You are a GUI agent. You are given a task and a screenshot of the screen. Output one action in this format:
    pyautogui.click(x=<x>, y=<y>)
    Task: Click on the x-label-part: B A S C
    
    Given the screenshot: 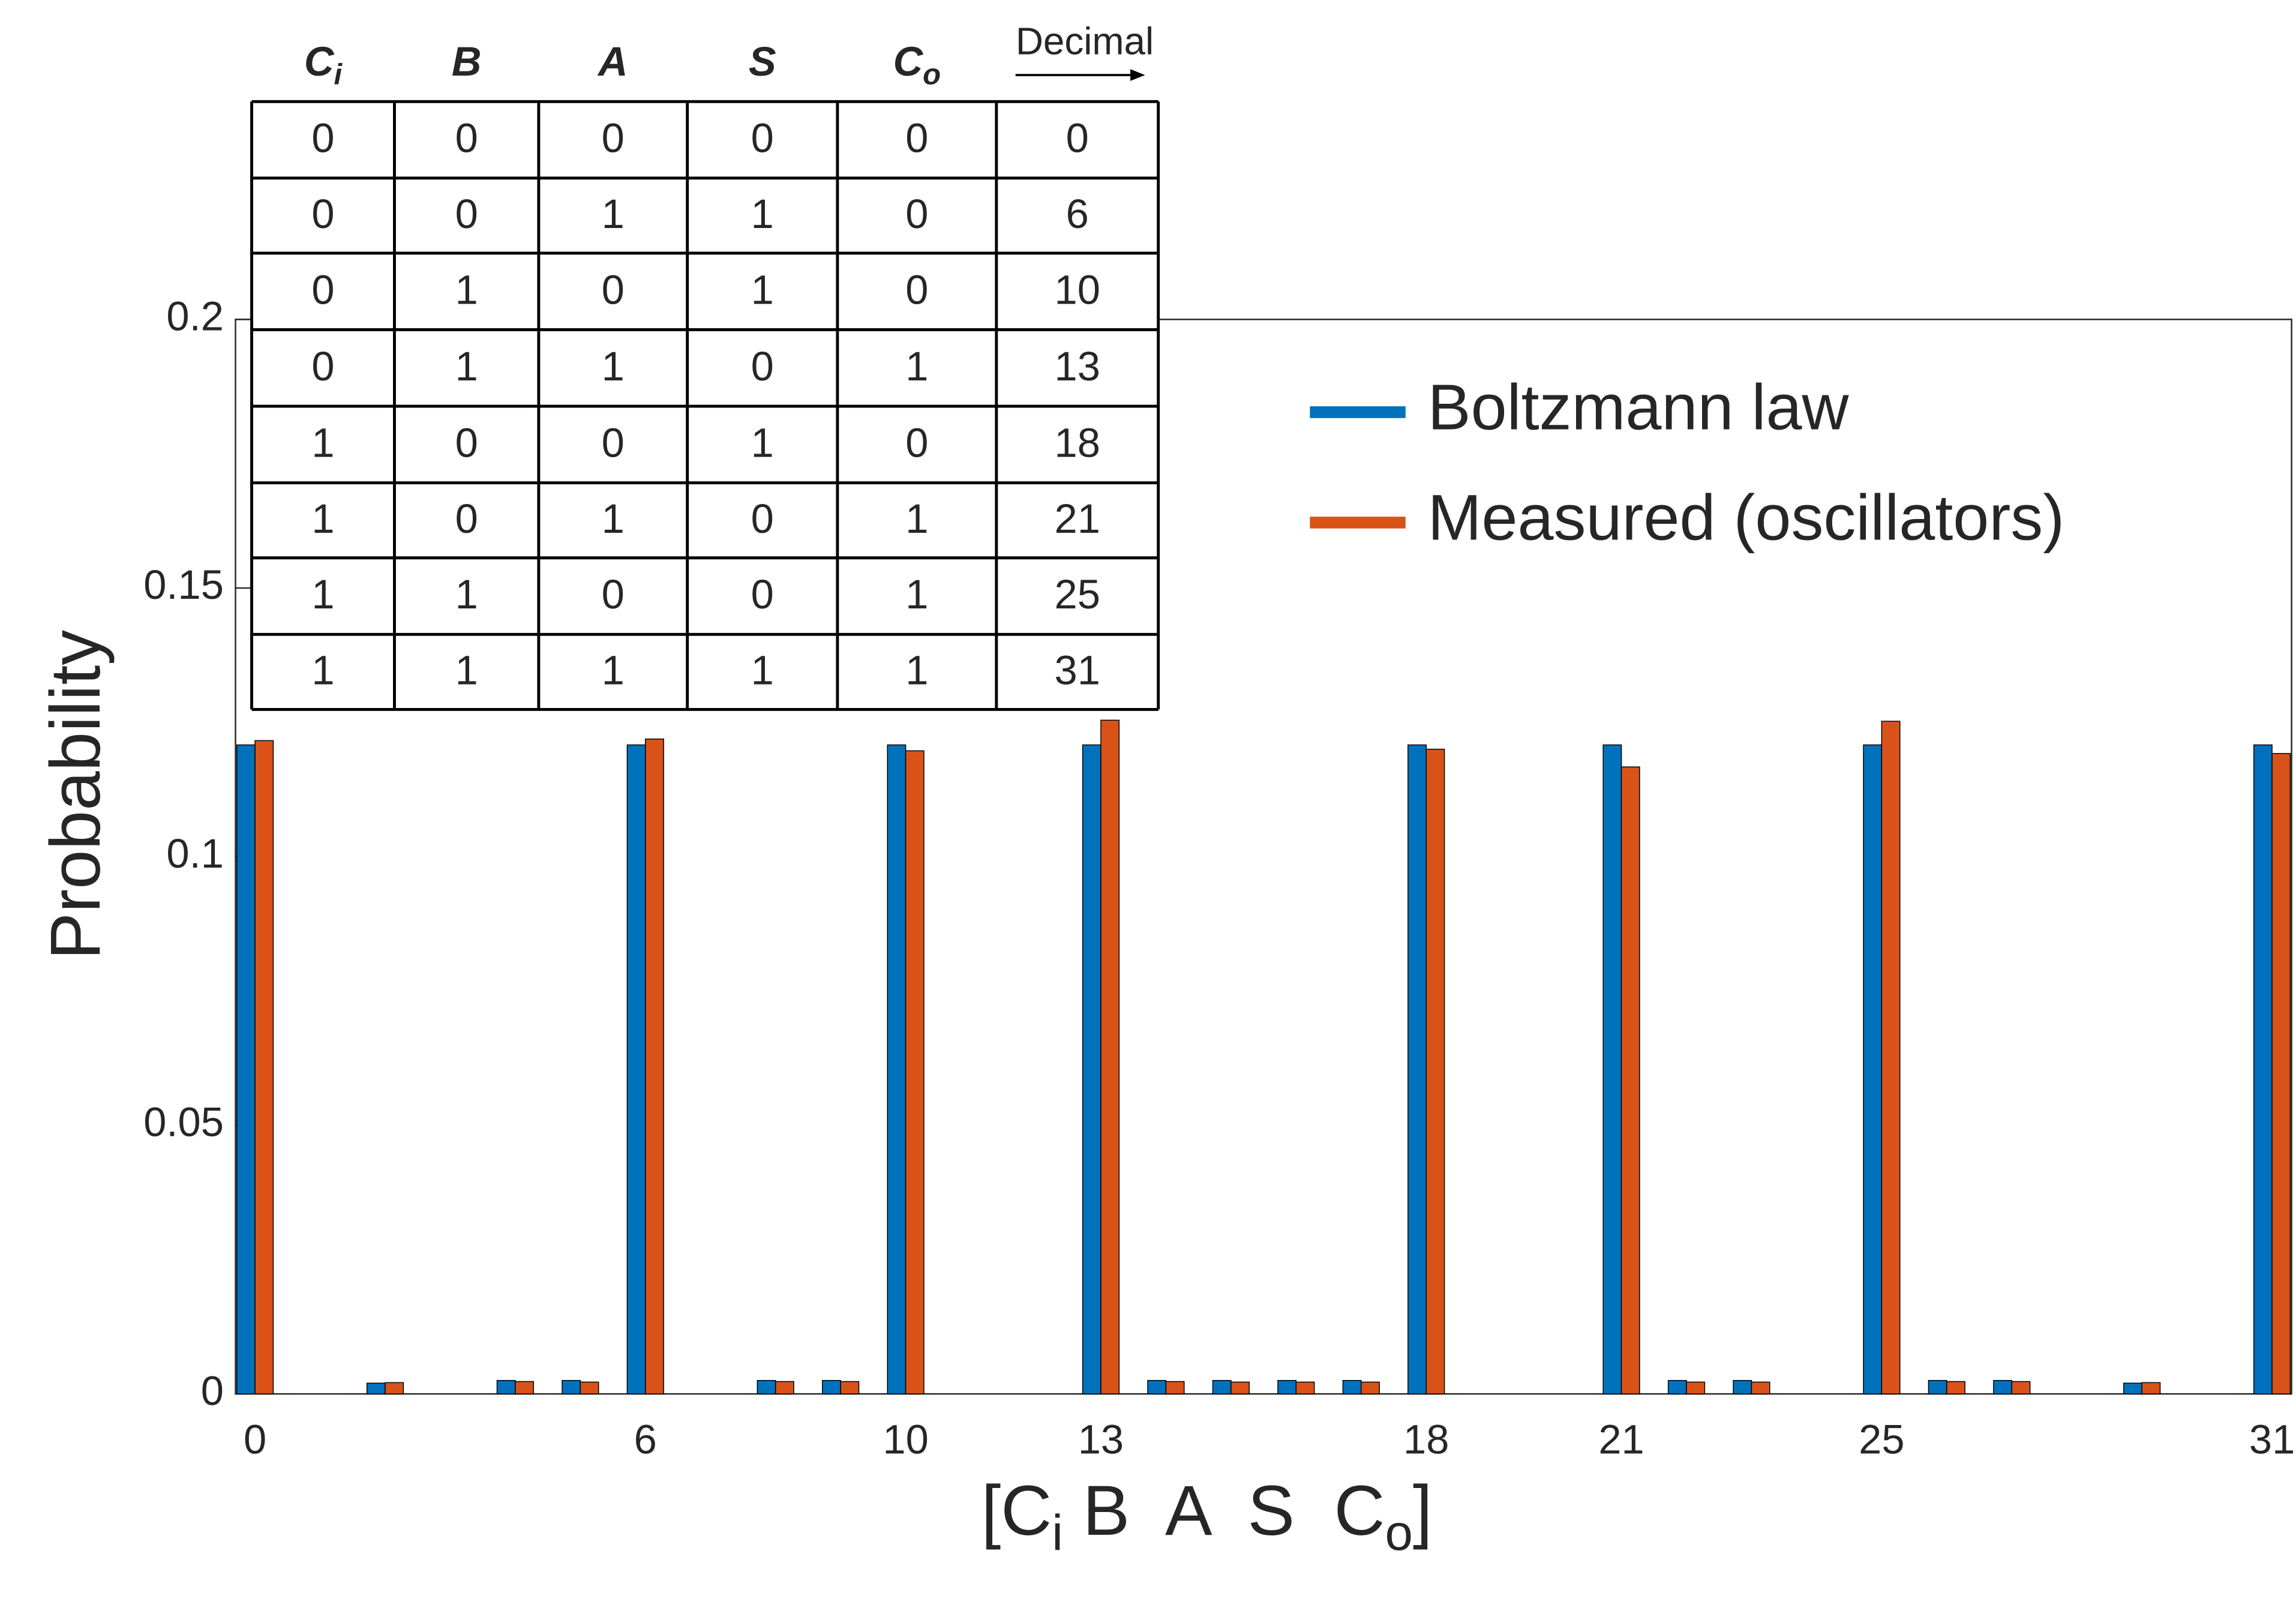 What is the action you would take?
    pyautogui.click(x=1224, y=1510)
    